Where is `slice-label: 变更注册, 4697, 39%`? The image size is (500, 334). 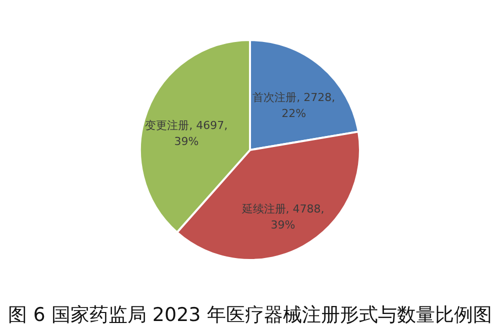 slice-label: 变更注册, 4697, 39% is located at coordinates (186, 133).